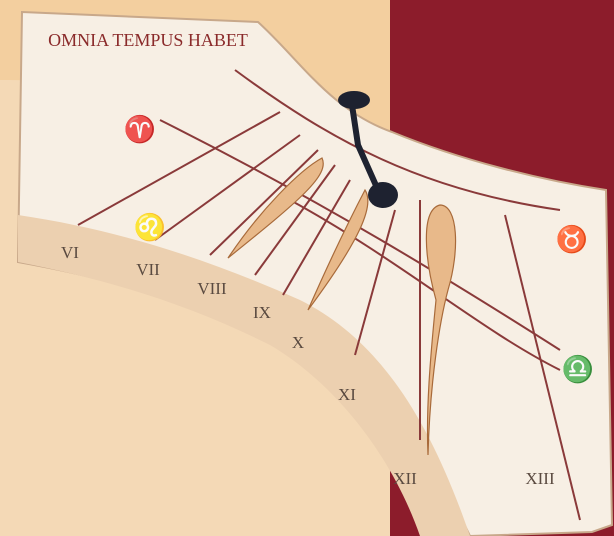 This screenshot has height=536, width=614. Describe the element at coordinates (262, 312) in the screenshot. I see `hour-label: IX` at that location.